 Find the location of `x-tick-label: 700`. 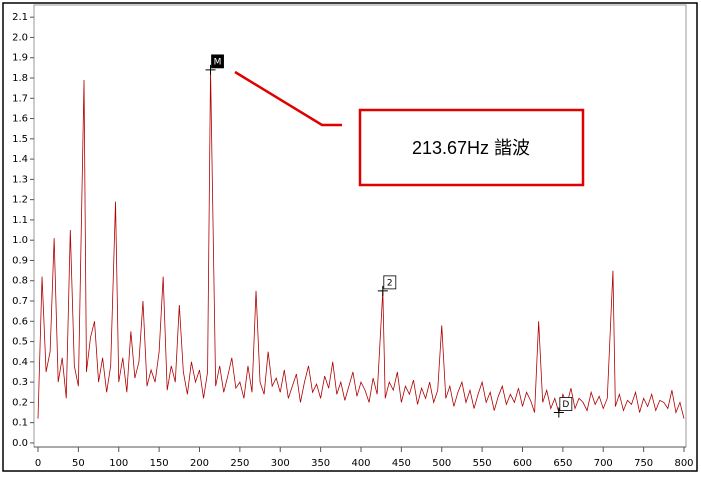

x-tick-label: 700 is located at coordinates (603, 463).